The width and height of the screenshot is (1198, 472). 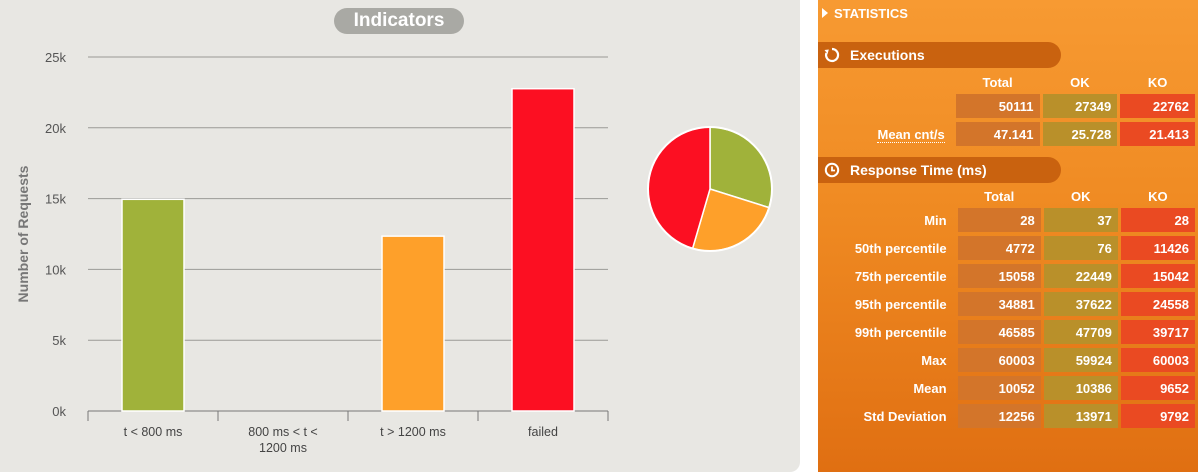 What do you see at coordinates (905, 416) in the screenshot?
I see `row-label: Std Deviation` at bounding box center [905, 416].